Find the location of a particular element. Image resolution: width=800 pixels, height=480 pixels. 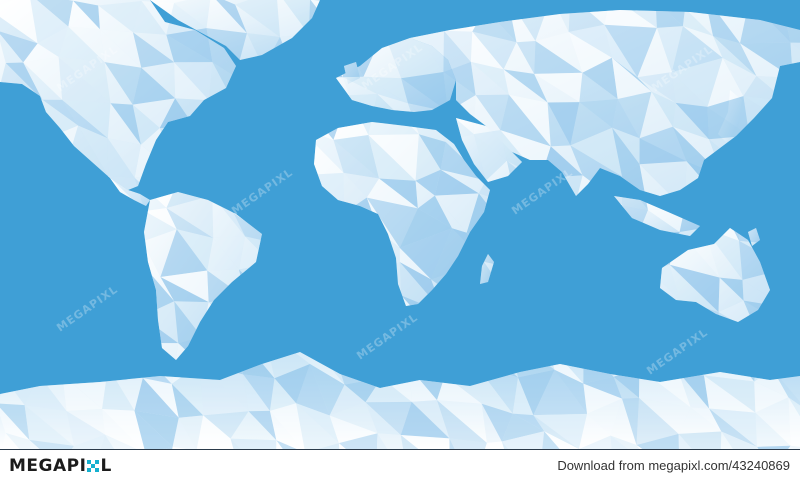

logo-wordmark-suffix: L is located at coordinates (106, 466).